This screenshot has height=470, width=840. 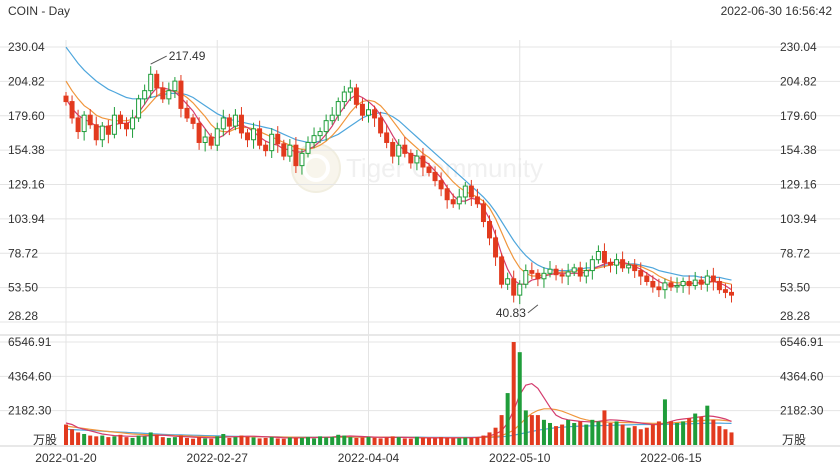 What do you see at coordinates (417, 168) in the screenshot?
I see `watermark: Tiger Community` at bounding box center [417, 168].